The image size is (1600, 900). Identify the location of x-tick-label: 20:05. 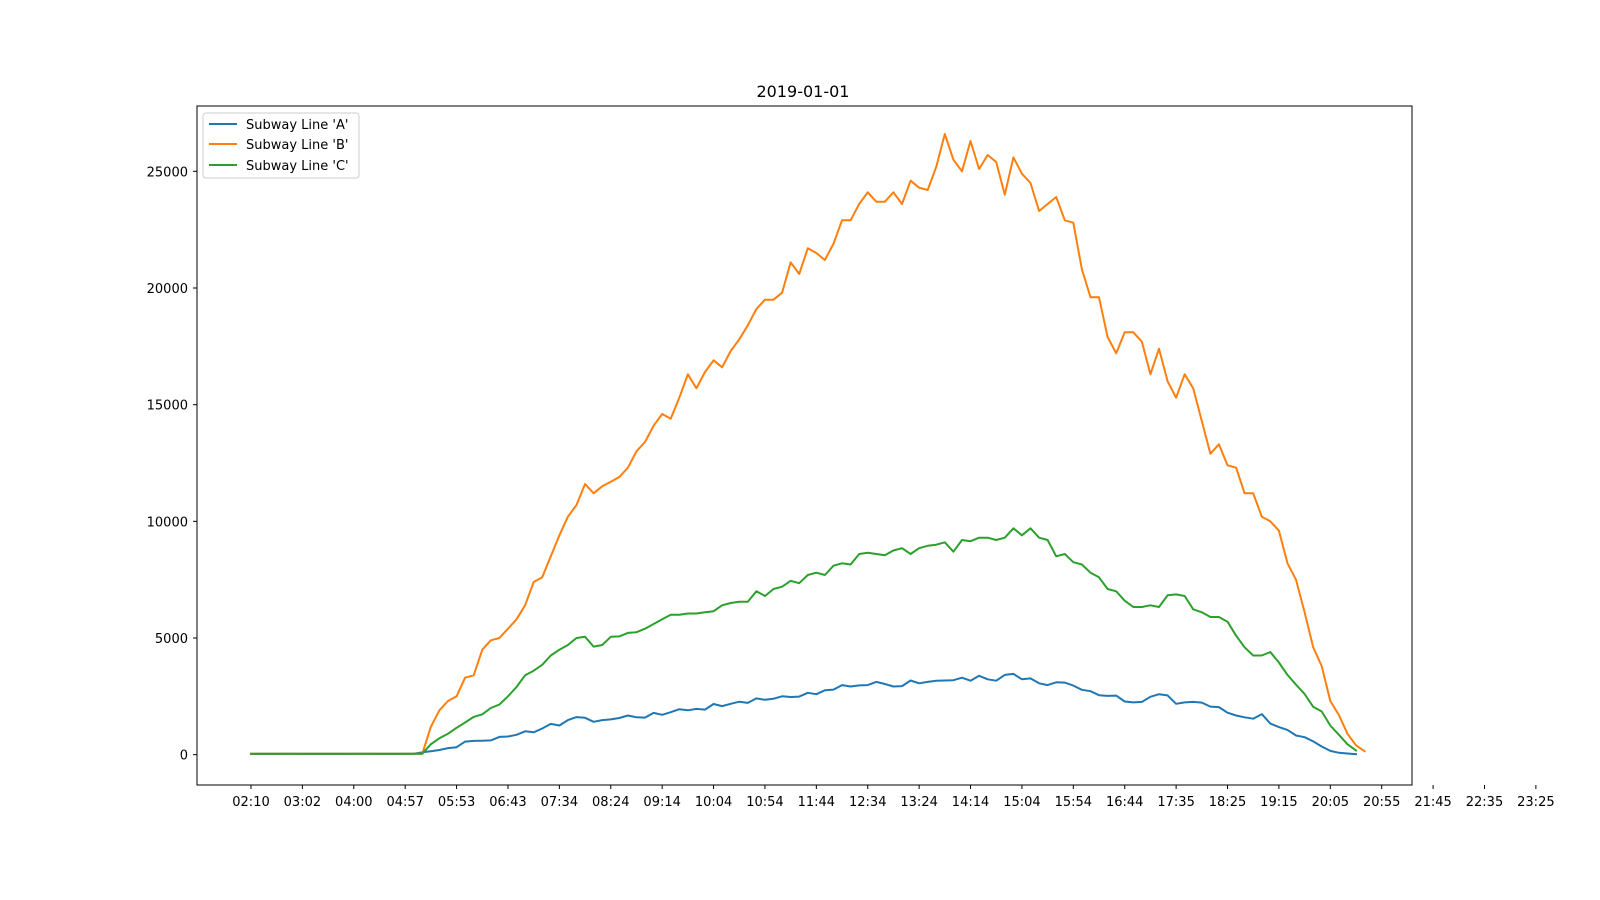
(1330, 802).